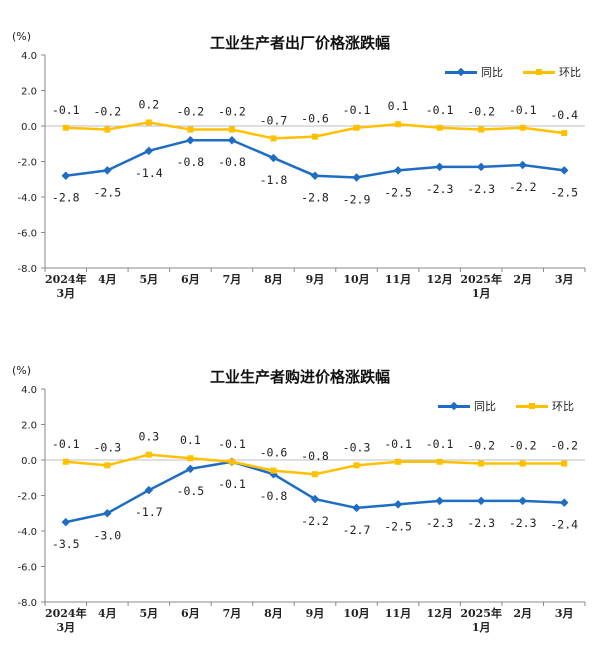  I want to click on legend-swatch-mom, so click(539, 72).